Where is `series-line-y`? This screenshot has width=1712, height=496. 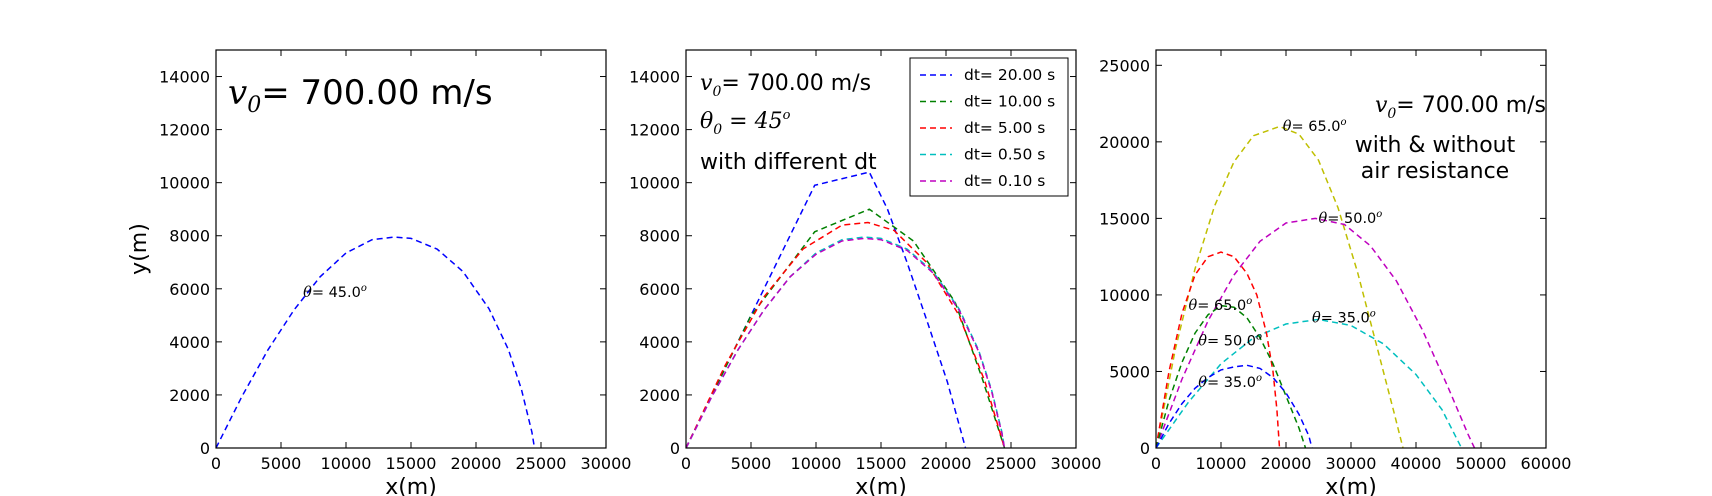 series-line-y is located at coordinates (1280, 286).